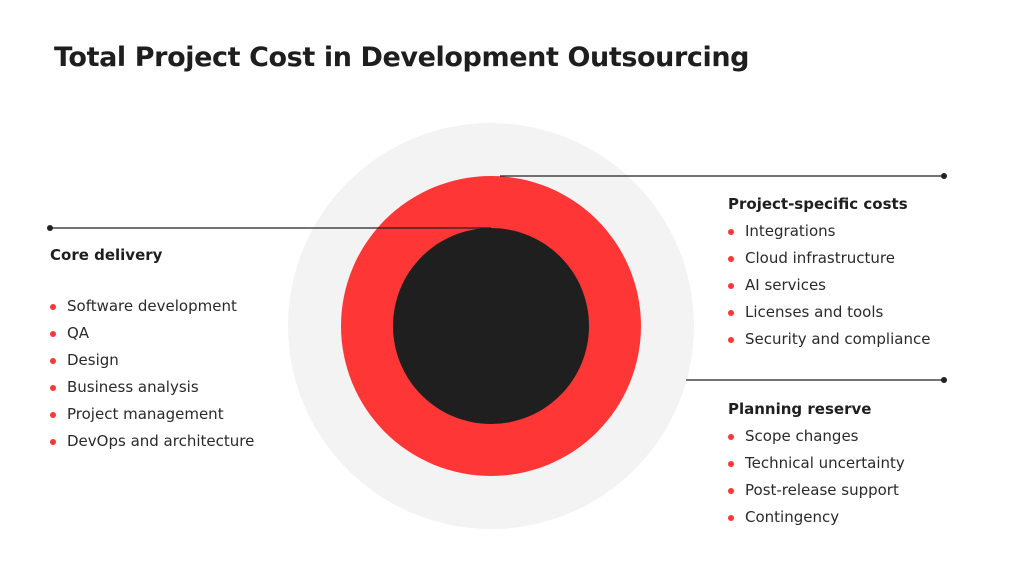 This screenshot has width=1024, height=579. Describe the element at coordinates (152, 333) in the screenshot. I see `list-item: QA` at that location.